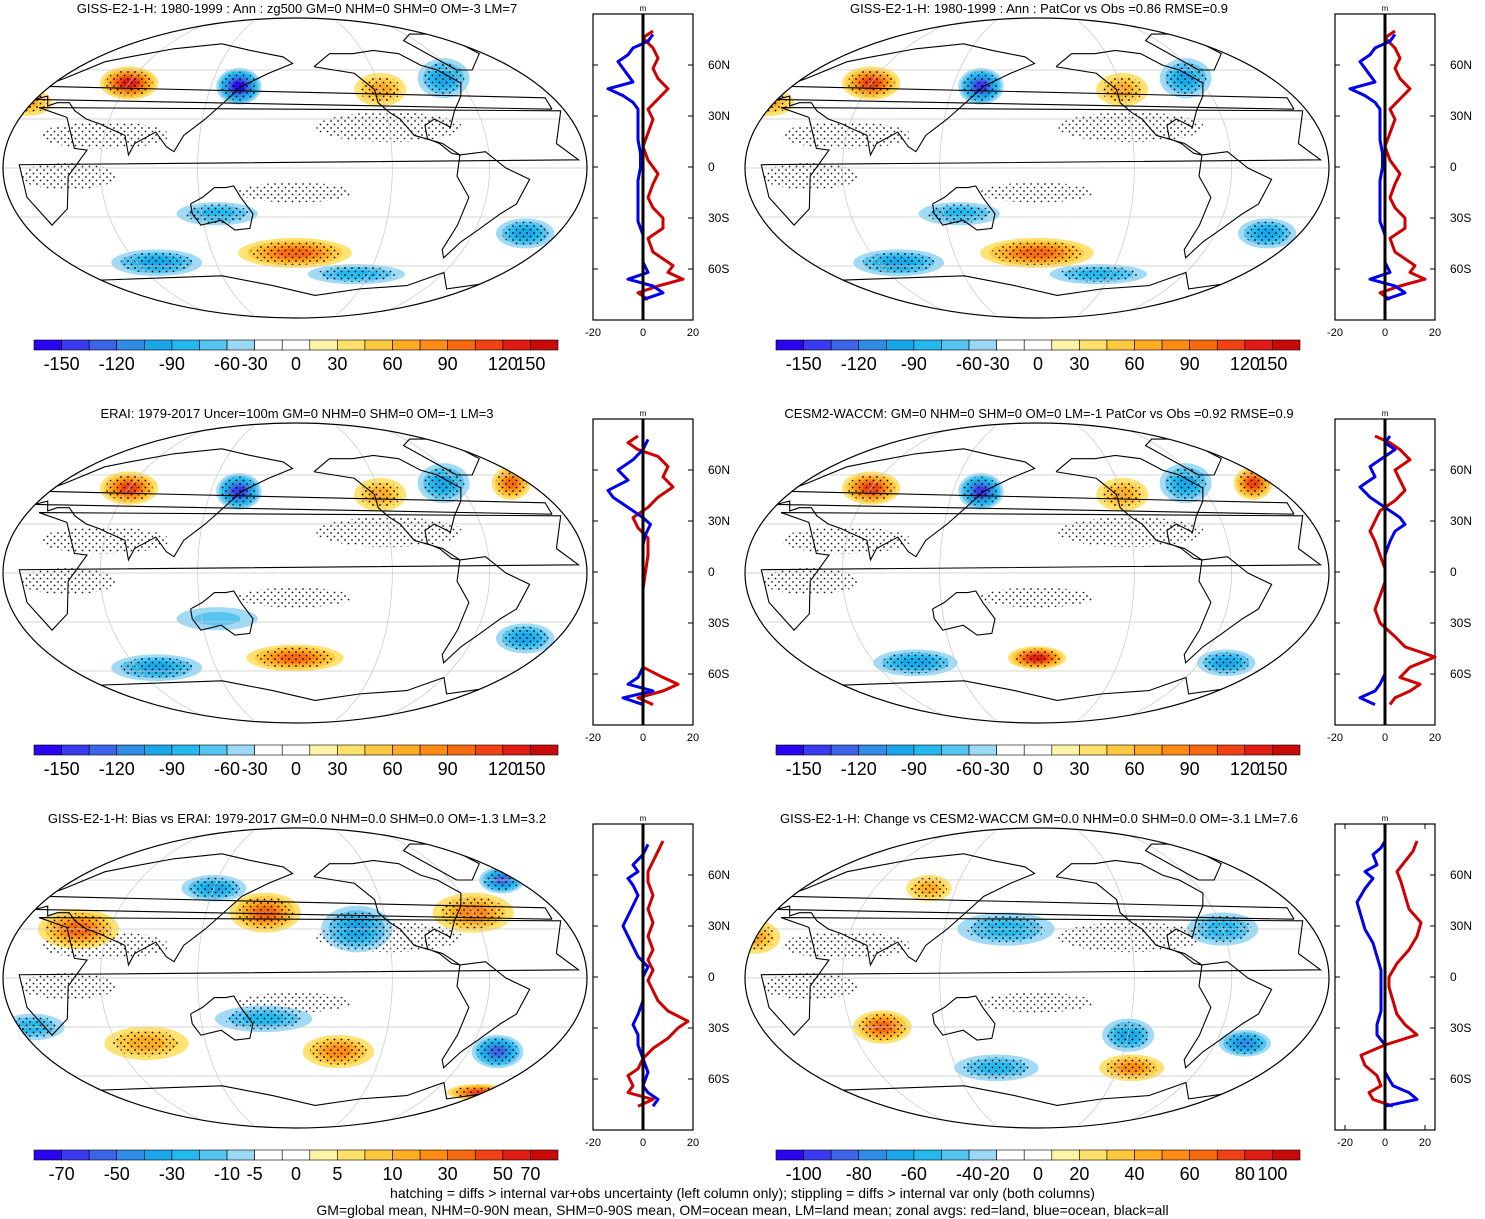  Describe the element at coordinates (62, 364) in the screenshot. I see `colorbar-label: -150` at that location.